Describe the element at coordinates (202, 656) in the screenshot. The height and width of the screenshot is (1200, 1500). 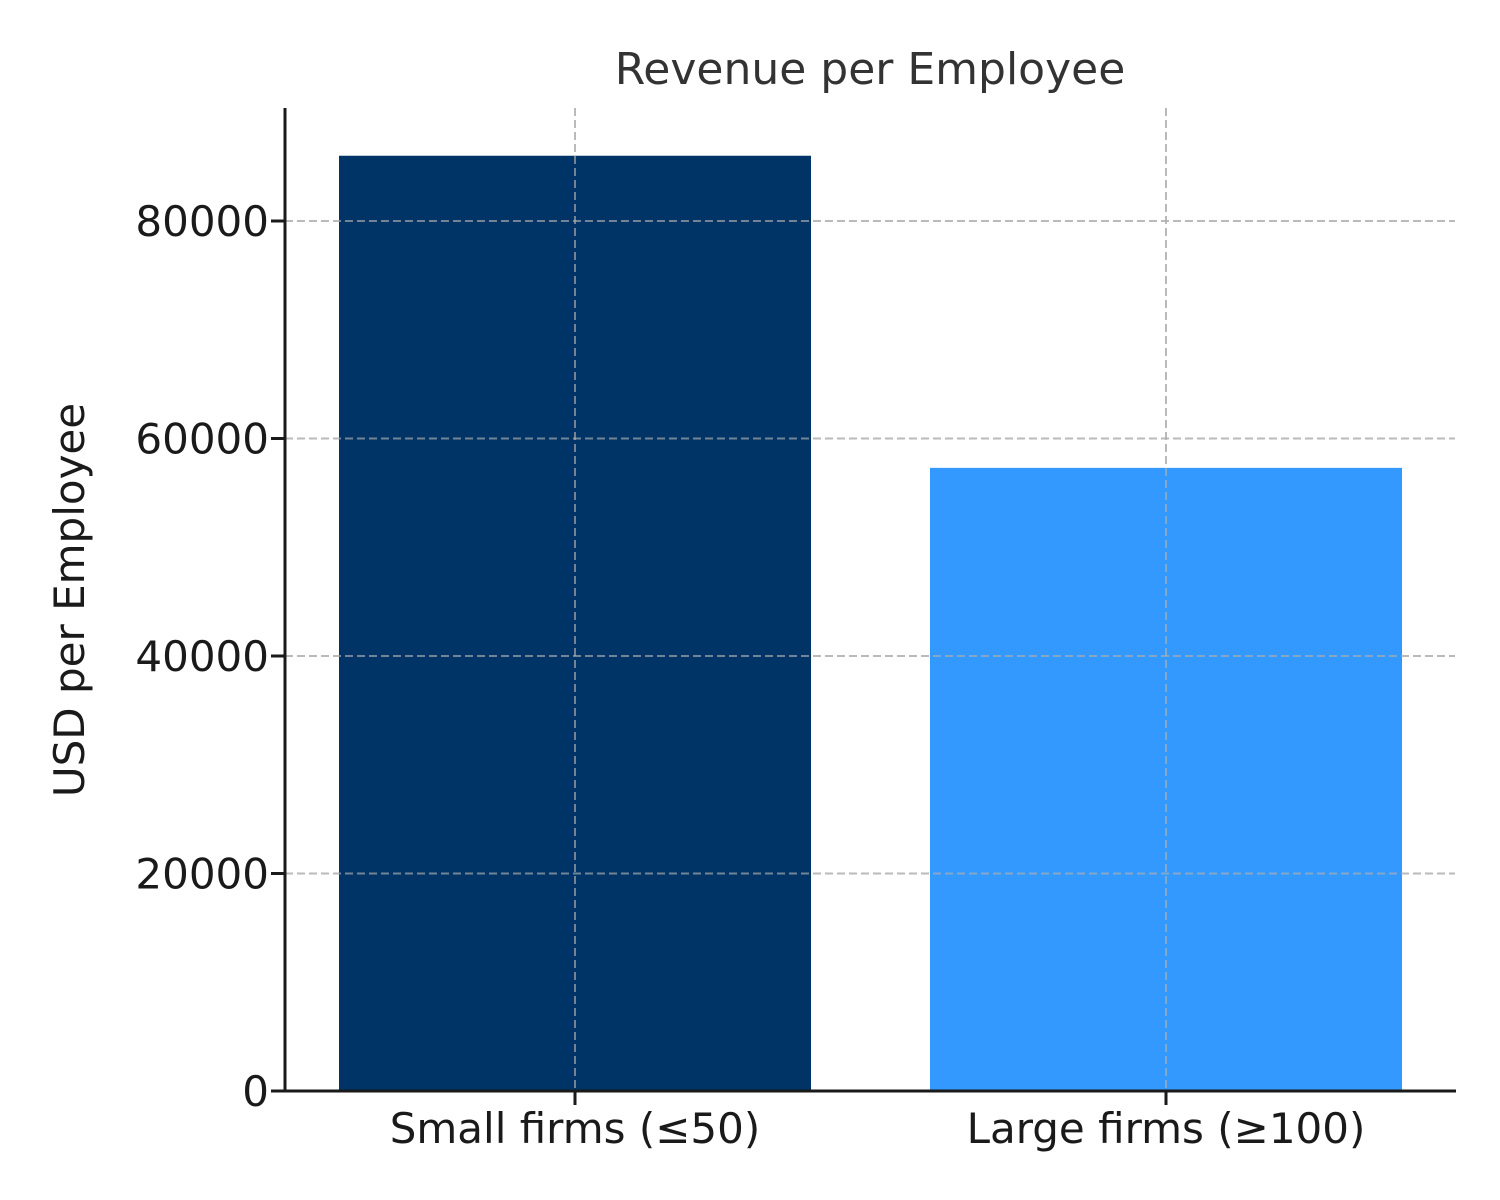
I see `y-tick-label: 40000` at that location.